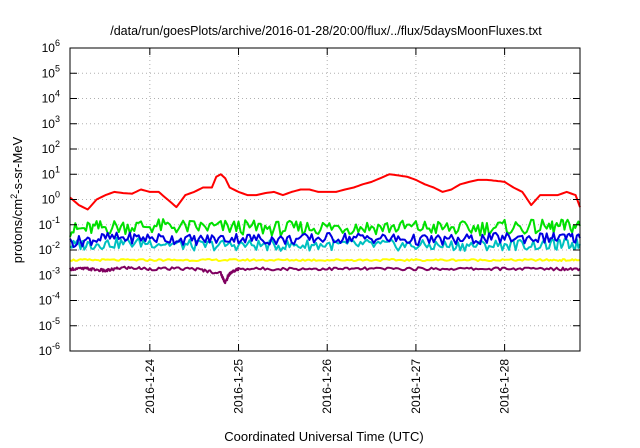 This screenshot has width=640, height=448. I want to click on y-tick-label: 10³, so click(51, 122).